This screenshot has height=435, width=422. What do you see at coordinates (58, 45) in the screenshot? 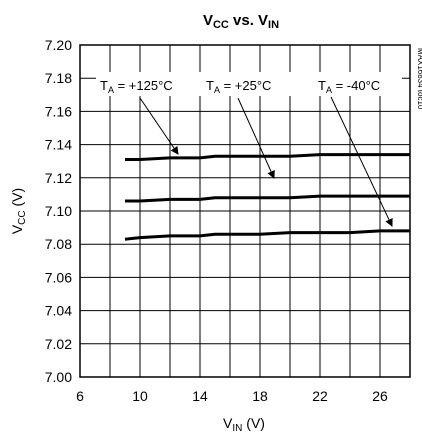
I see `y-tick-label: 7.20` at bounding box center [58, 45].